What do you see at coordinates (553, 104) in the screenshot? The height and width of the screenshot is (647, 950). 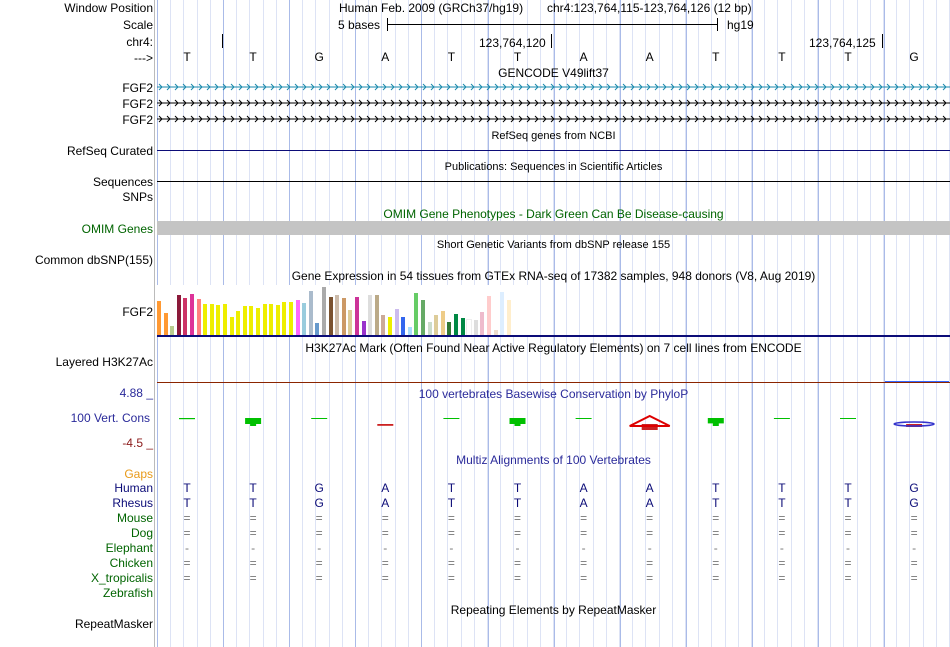 I see `gencode-transcripts` at bounding box center [553, 104].